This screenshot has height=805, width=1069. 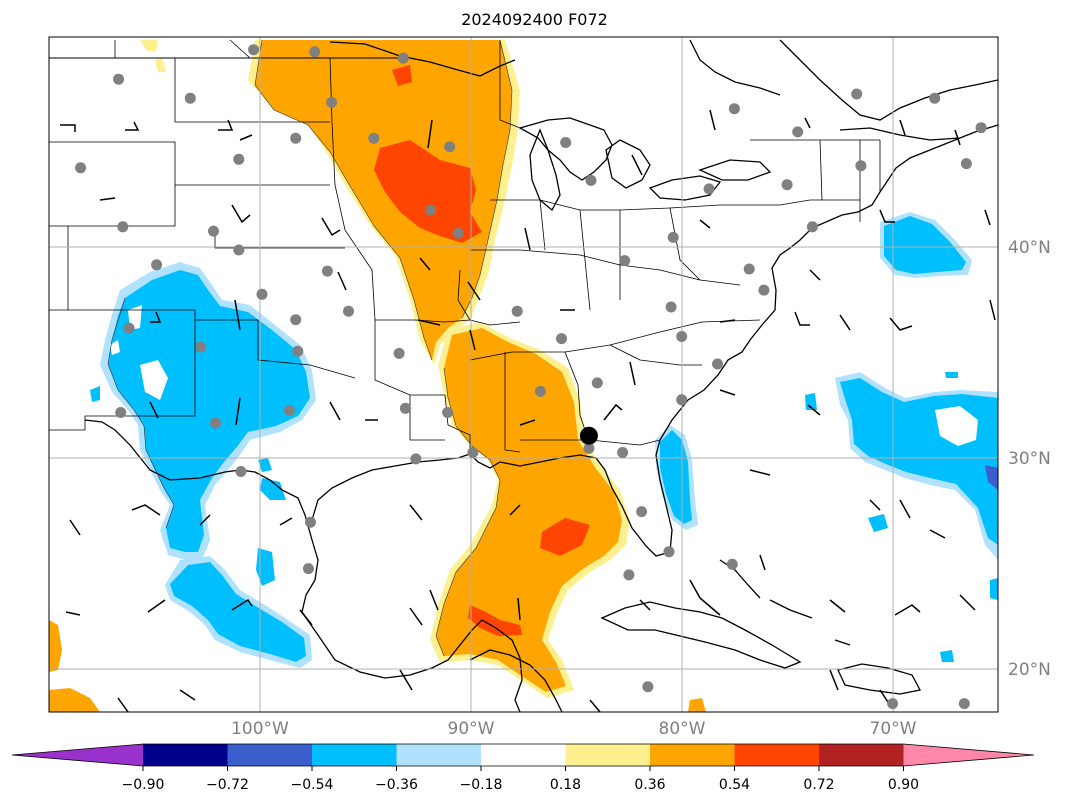 I want to click on colorbar-tick-label: −0.36, so click(x=396, y=785).